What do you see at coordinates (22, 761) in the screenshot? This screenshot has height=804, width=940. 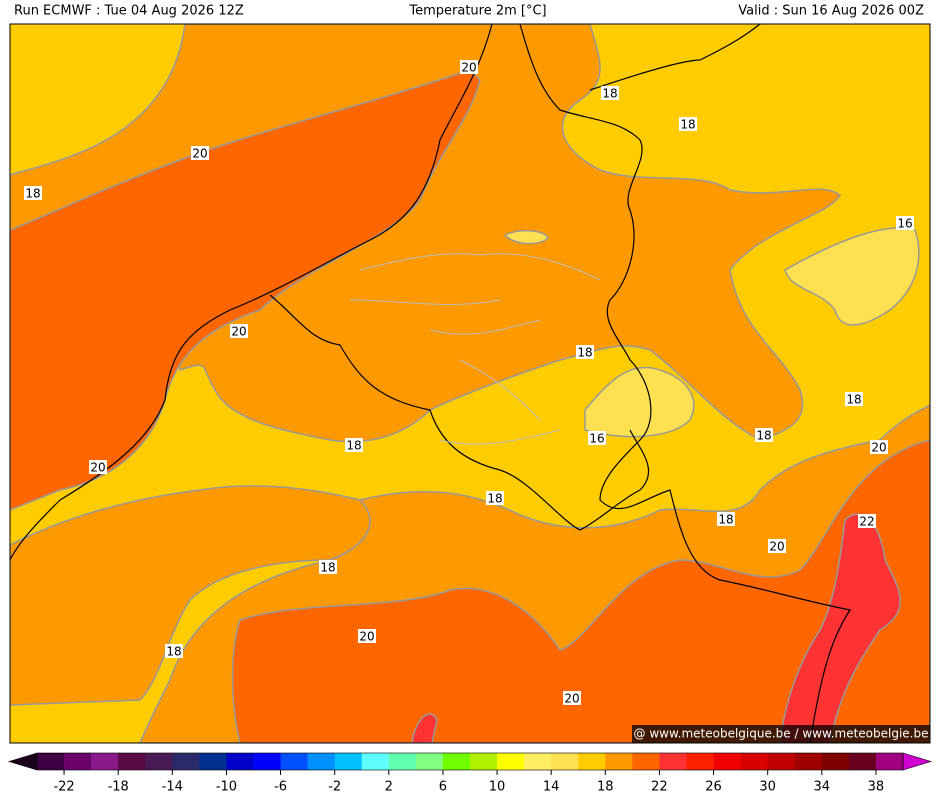 I see `colorbar-under` at bounding box center [22, 761].